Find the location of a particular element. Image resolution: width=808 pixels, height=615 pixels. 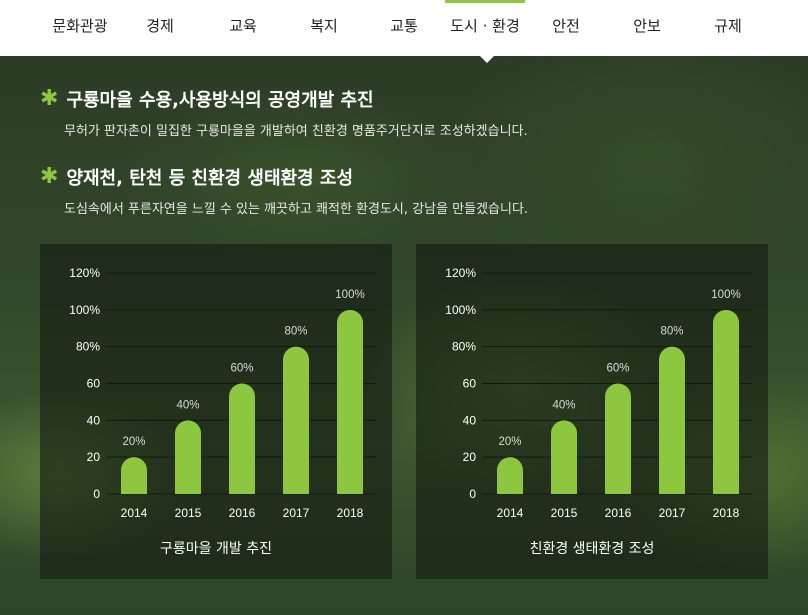

section-title: 양재천, 탄천 등 친환경 생태환경 조성 is located at coordinates (210, 178).